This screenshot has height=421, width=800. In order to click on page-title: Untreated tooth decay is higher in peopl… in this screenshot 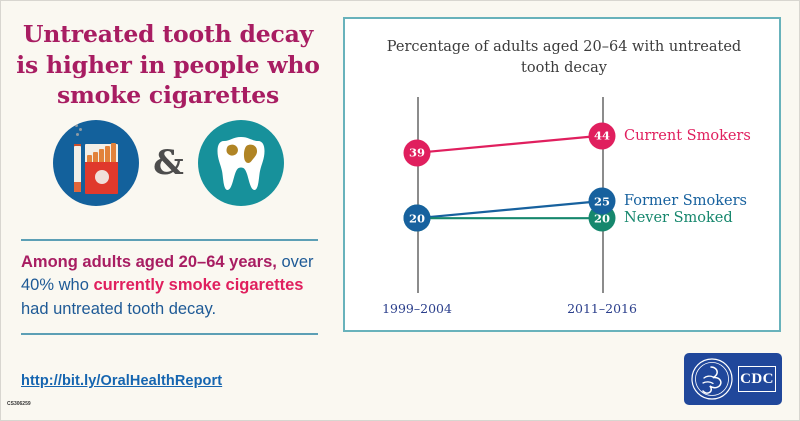, I will do `click(168, 65)`.